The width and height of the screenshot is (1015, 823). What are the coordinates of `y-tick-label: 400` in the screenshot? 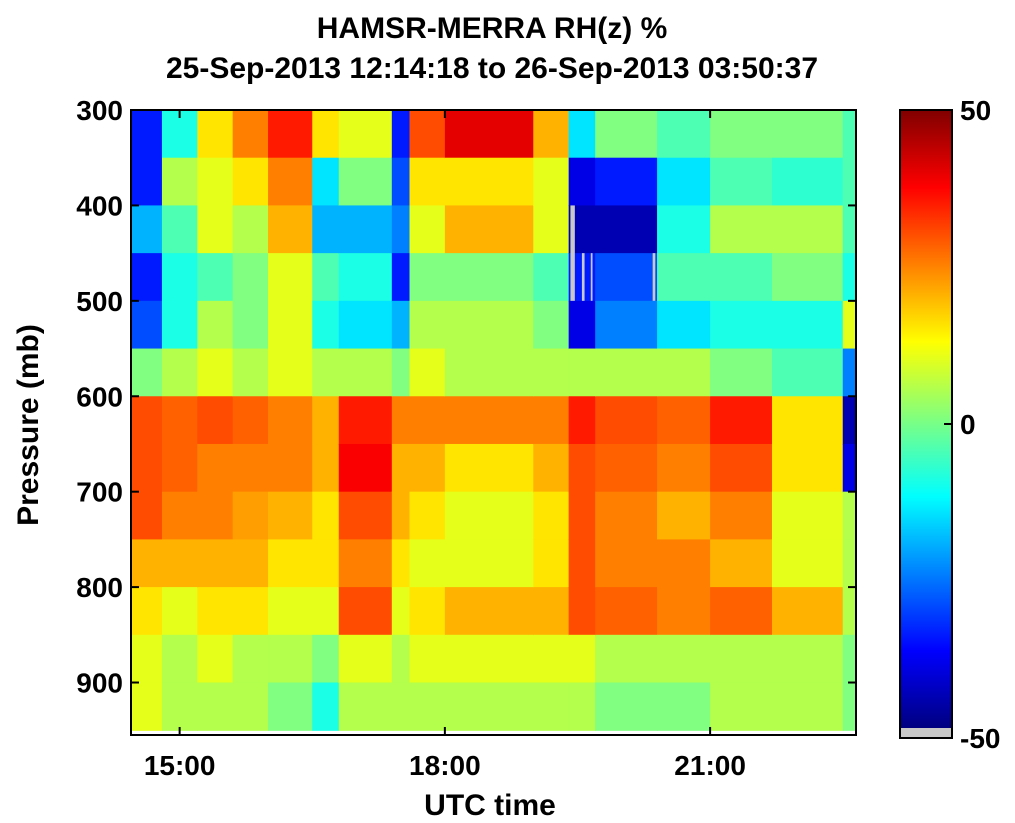 It's located at (99, 205).